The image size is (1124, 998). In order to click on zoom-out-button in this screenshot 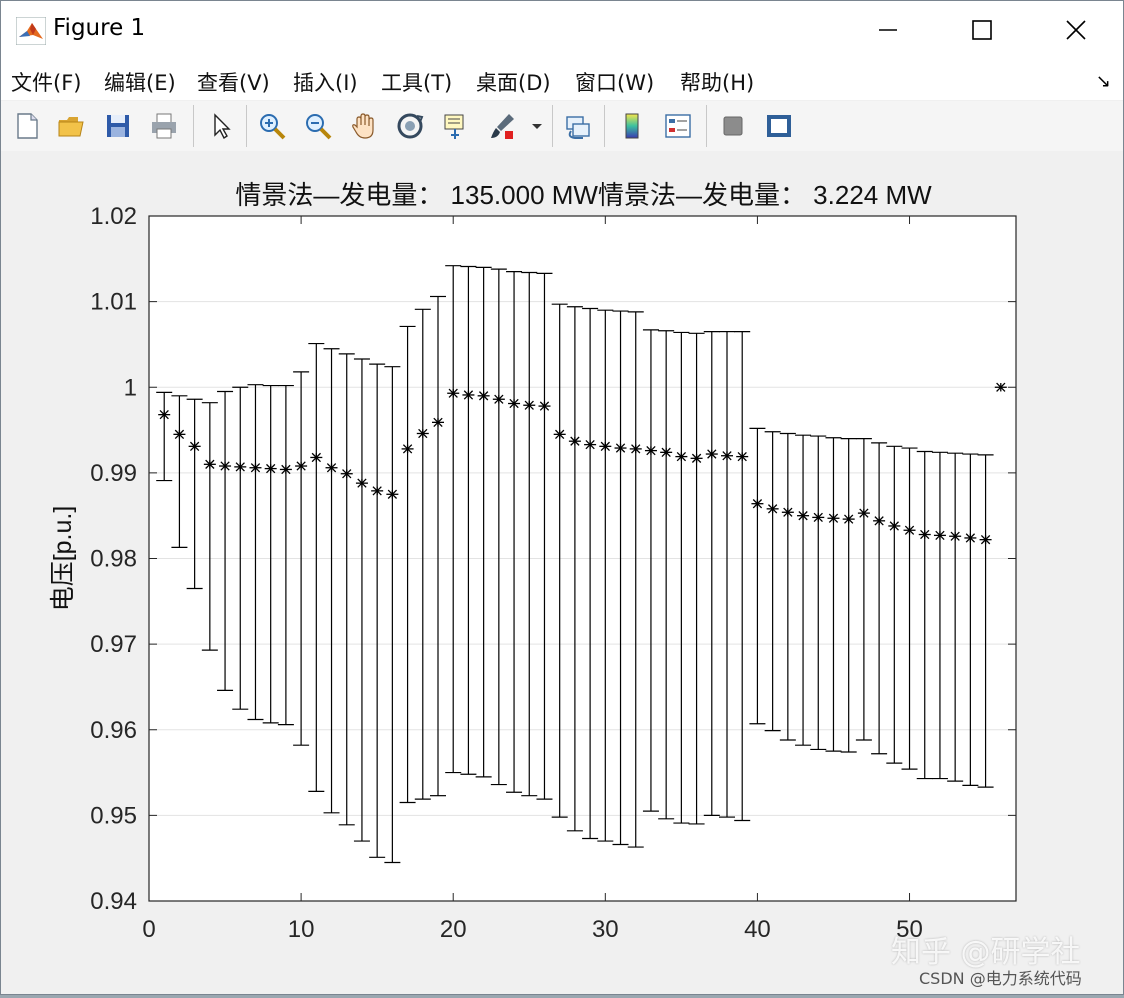, I will do `click(318, 126)`.